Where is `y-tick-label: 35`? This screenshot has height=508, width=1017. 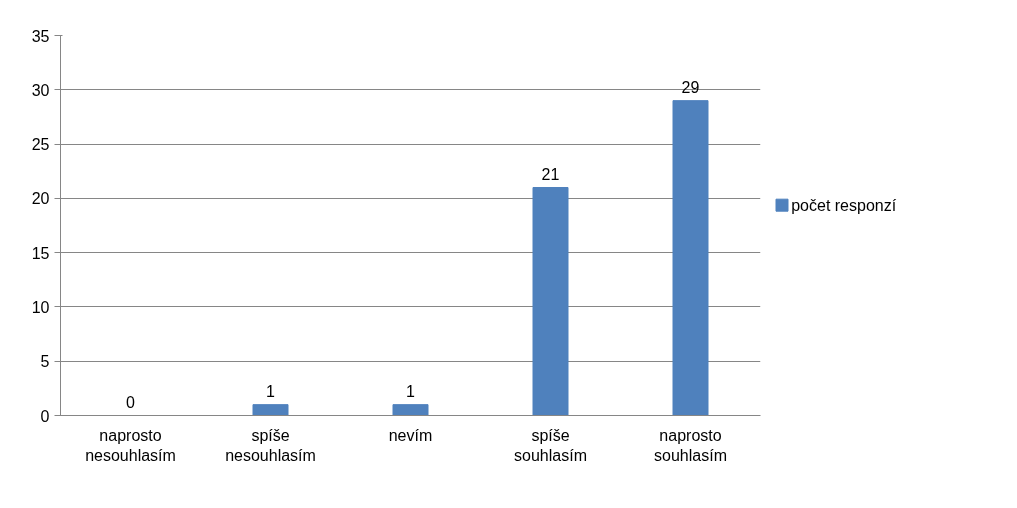
y-tick-label: 35 is located at coordinates (40, 36).